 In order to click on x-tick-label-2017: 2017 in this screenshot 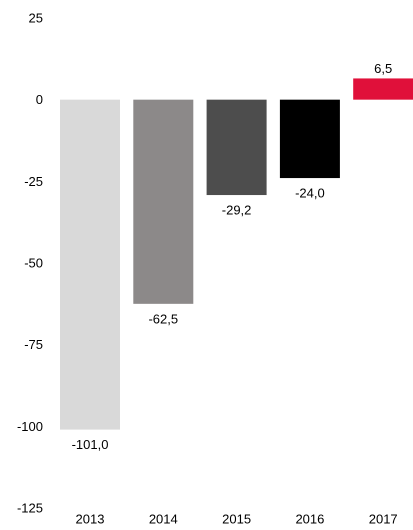, I will do `click(383, 519)`.